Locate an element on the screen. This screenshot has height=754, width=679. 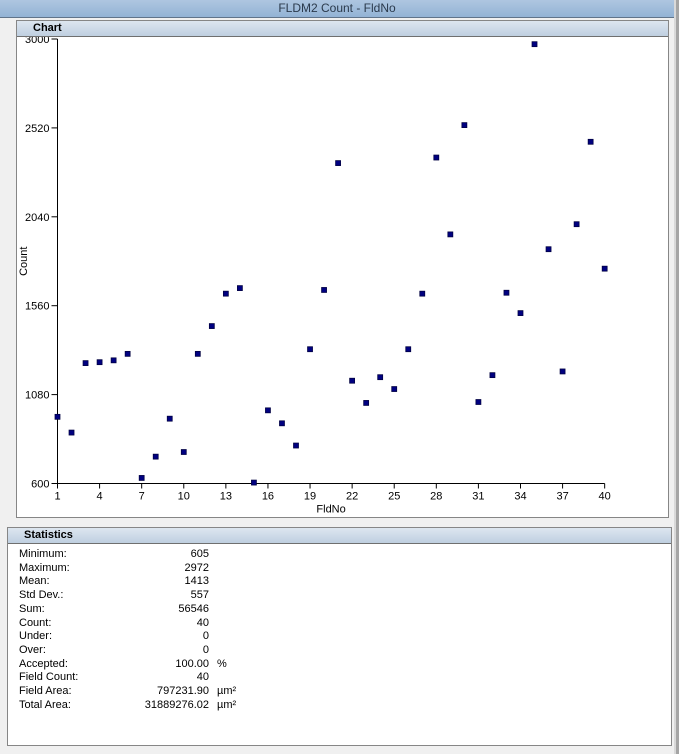
stat-label: Minimum: is located at coordinates (43, 554).